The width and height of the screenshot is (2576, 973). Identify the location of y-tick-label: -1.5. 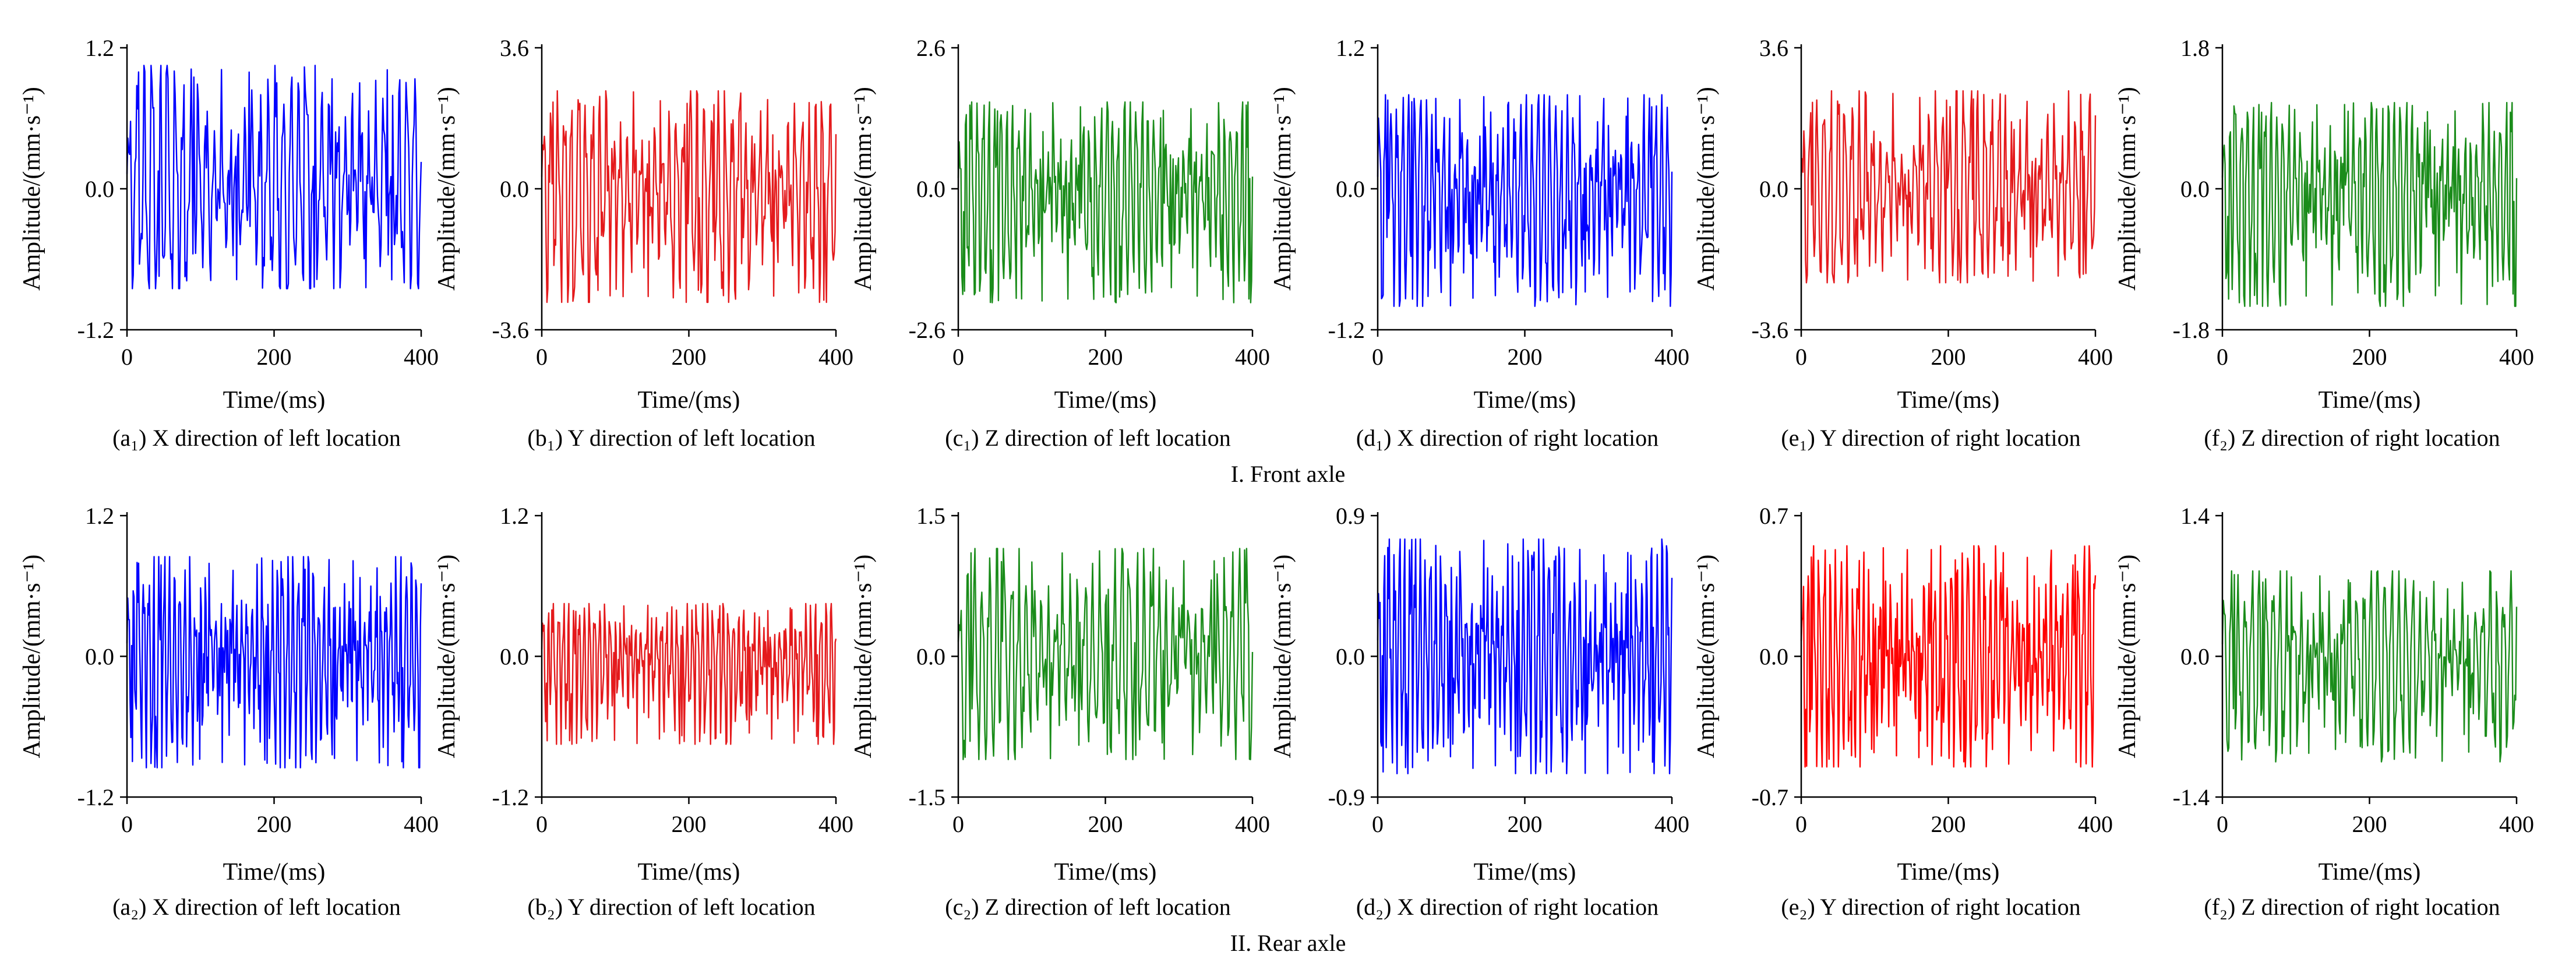
(927, 797).